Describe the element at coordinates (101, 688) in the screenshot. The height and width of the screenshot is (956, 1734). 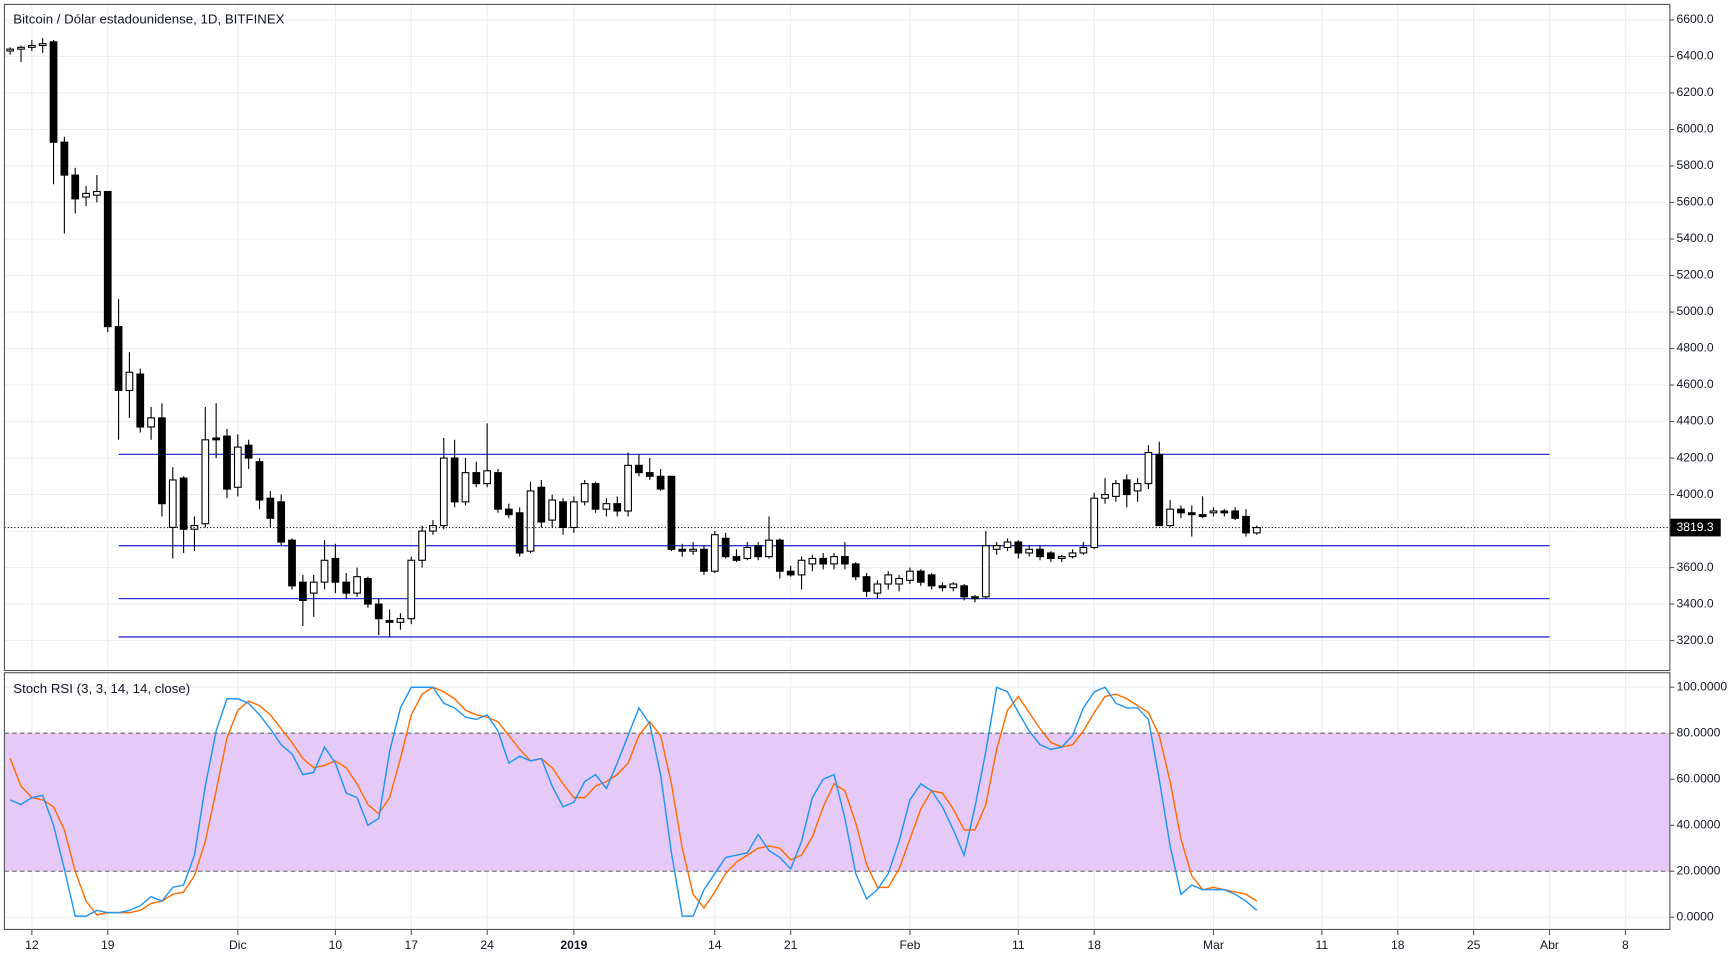
I see `indicator-title: Stoch RSI (3, 3, 14, 14, close)` at that location.